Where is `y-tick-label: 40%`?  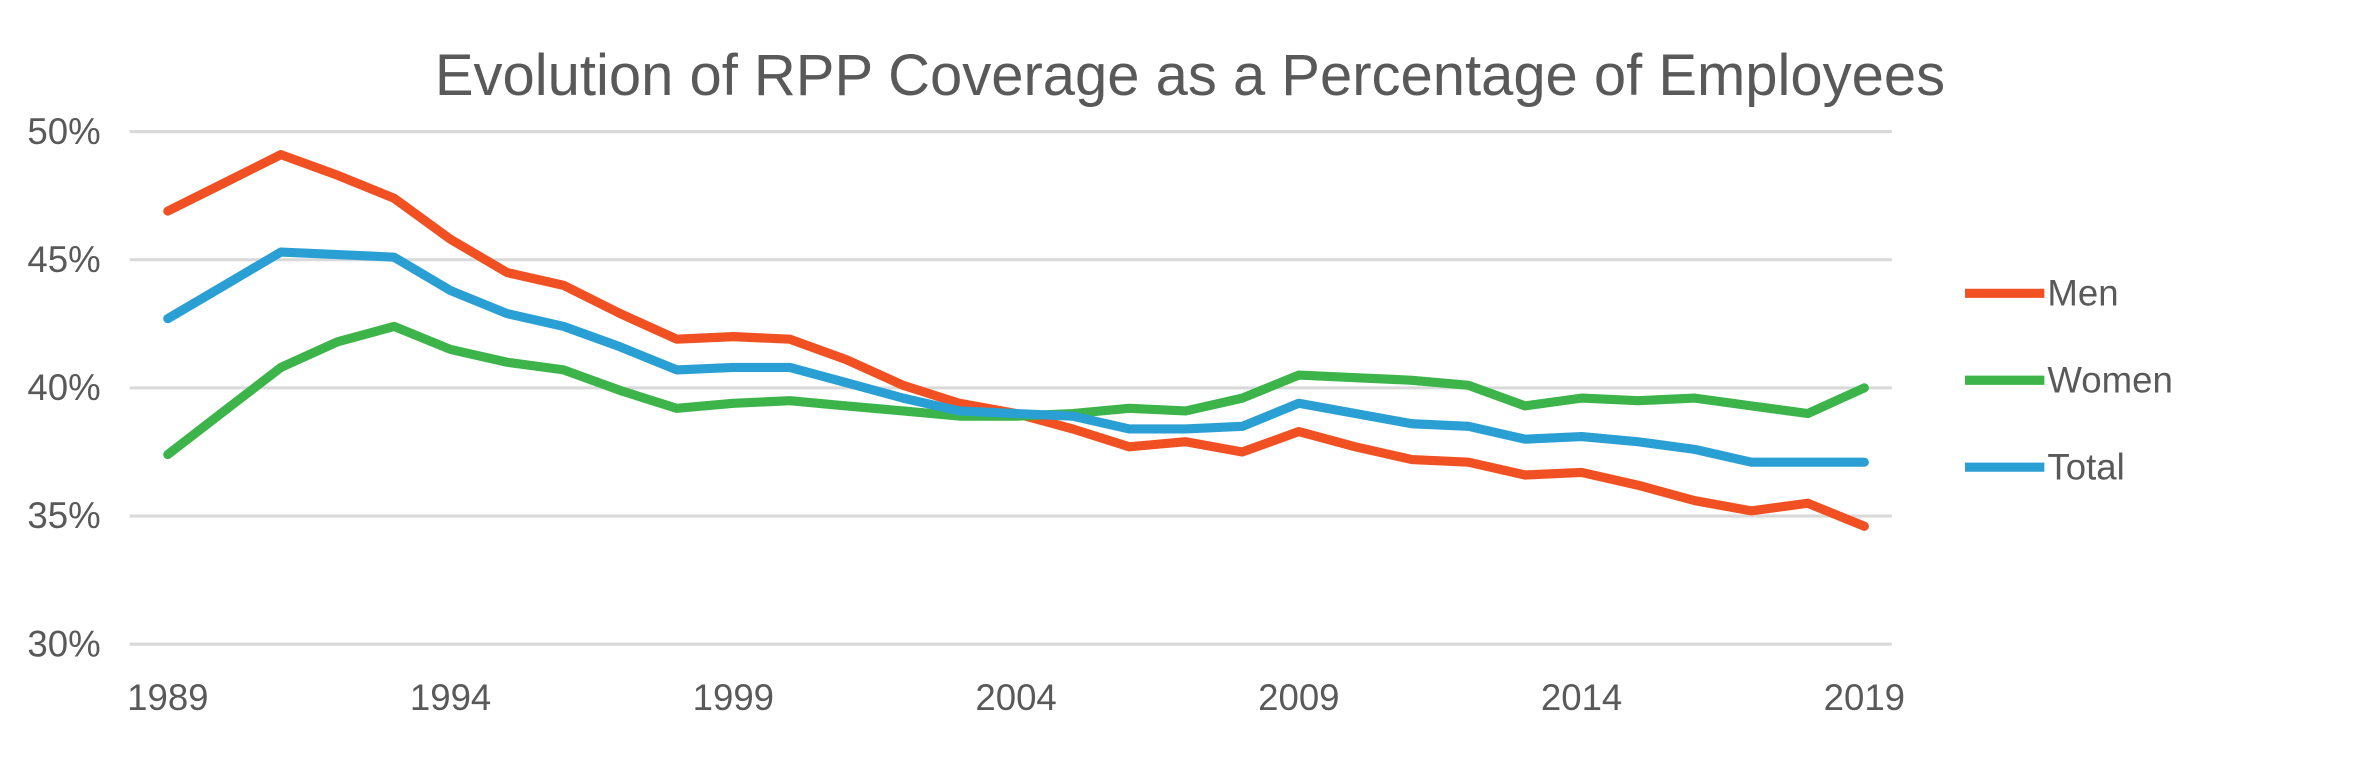
y-tick-label: 40% is located at coordinates (63, 387).